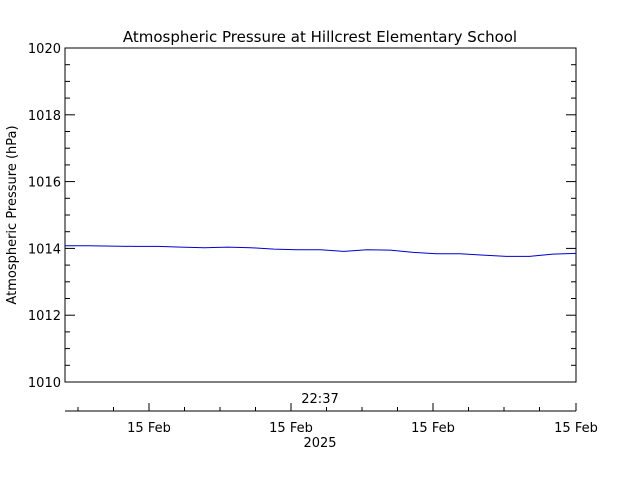 The width and height of the screenshot is (640, 480). What do you see at coordinates (321, 251) in the screenshot?
I see `series-line-pressure` at bounding box center [321, 251].